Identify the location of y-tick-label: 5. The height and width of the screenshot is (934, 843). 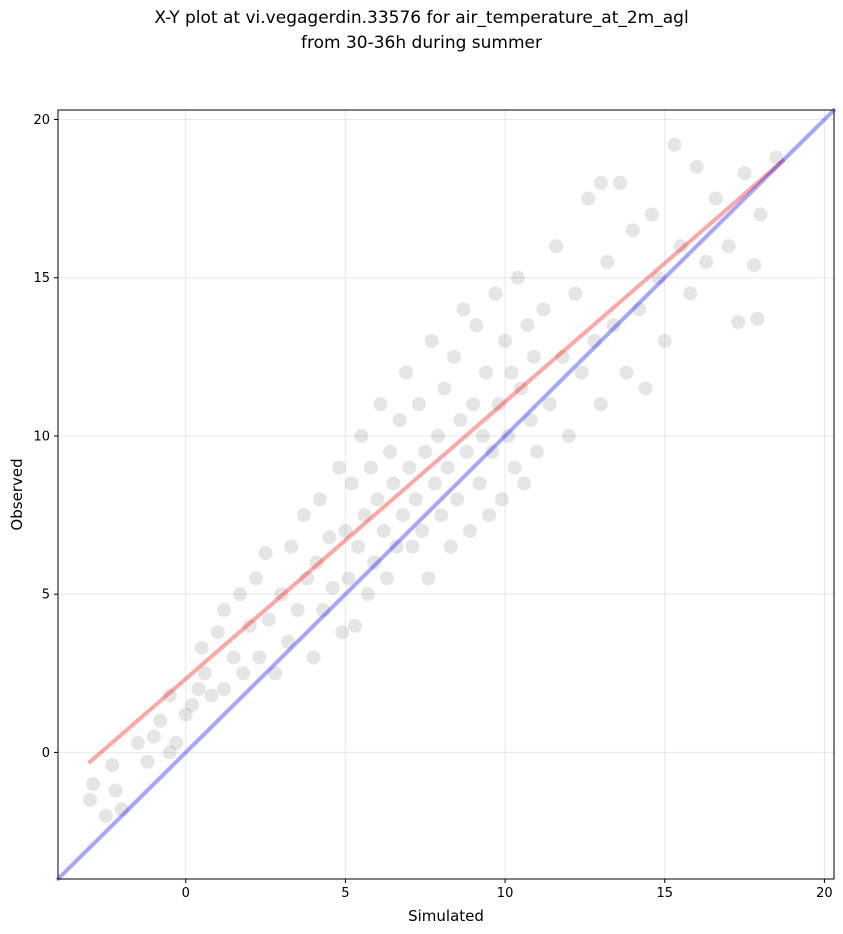
(46, 595).